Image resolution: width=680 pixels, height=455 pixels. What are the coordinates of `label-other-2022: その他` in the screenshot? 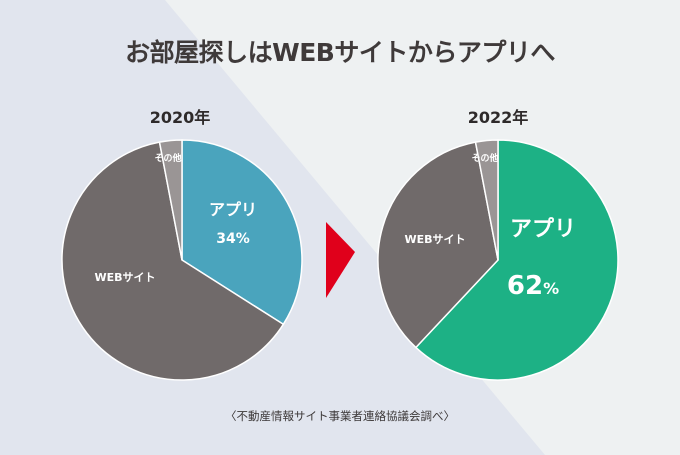 It's located at (484, 158).